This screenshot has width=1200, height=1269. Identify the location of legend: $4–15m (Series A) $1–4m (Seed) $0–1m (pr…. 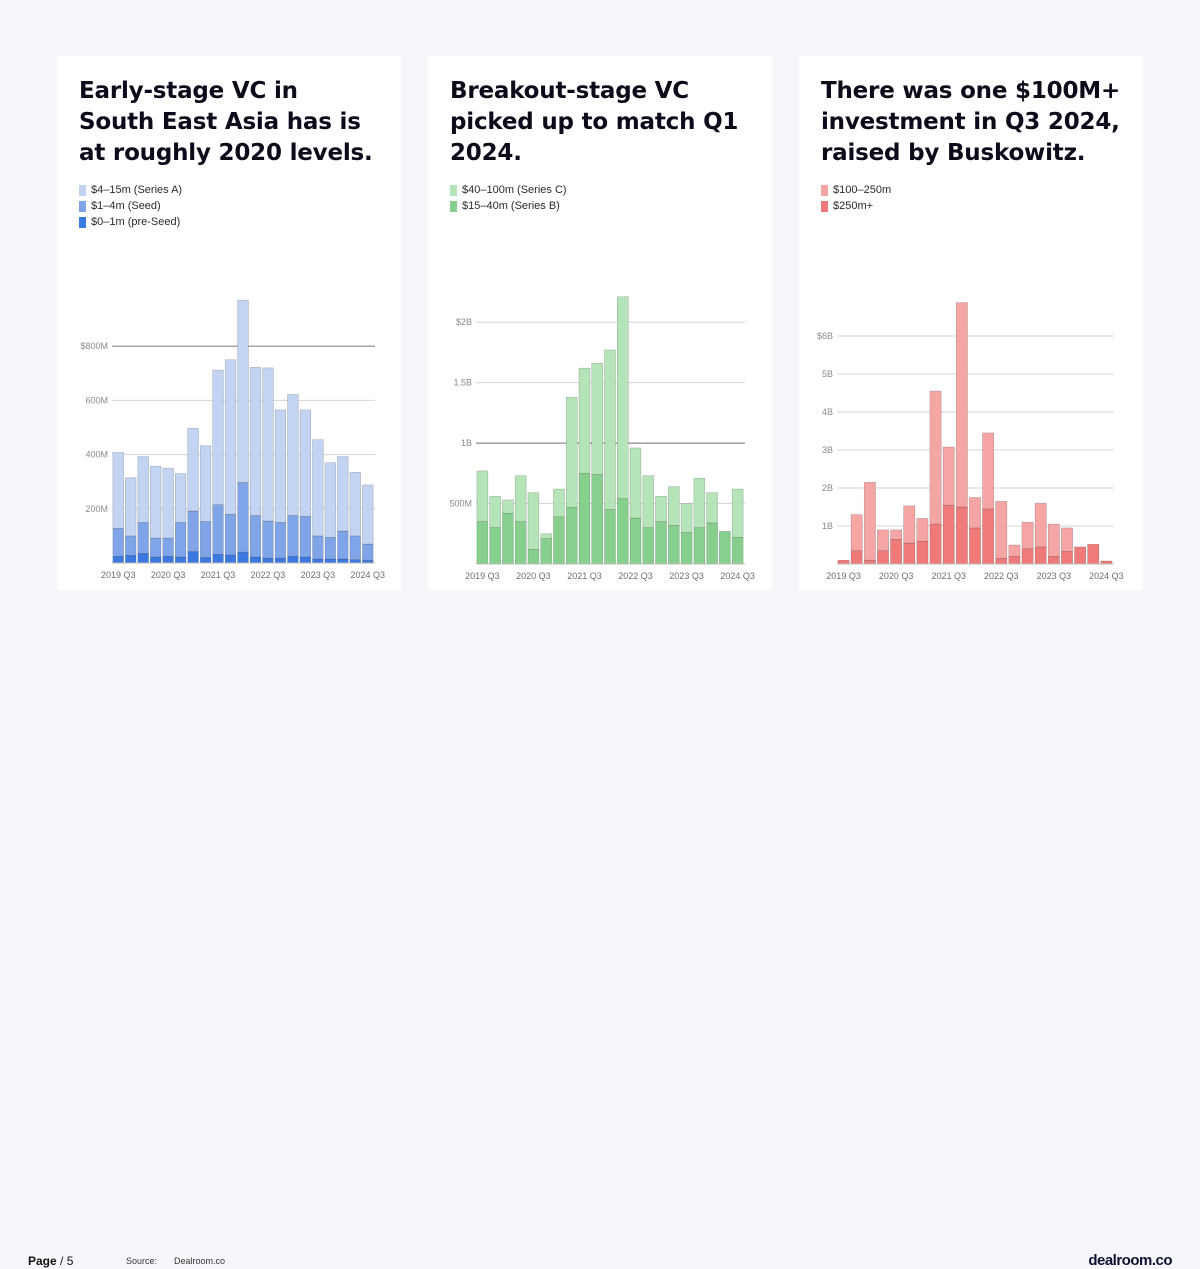
(130, 206).